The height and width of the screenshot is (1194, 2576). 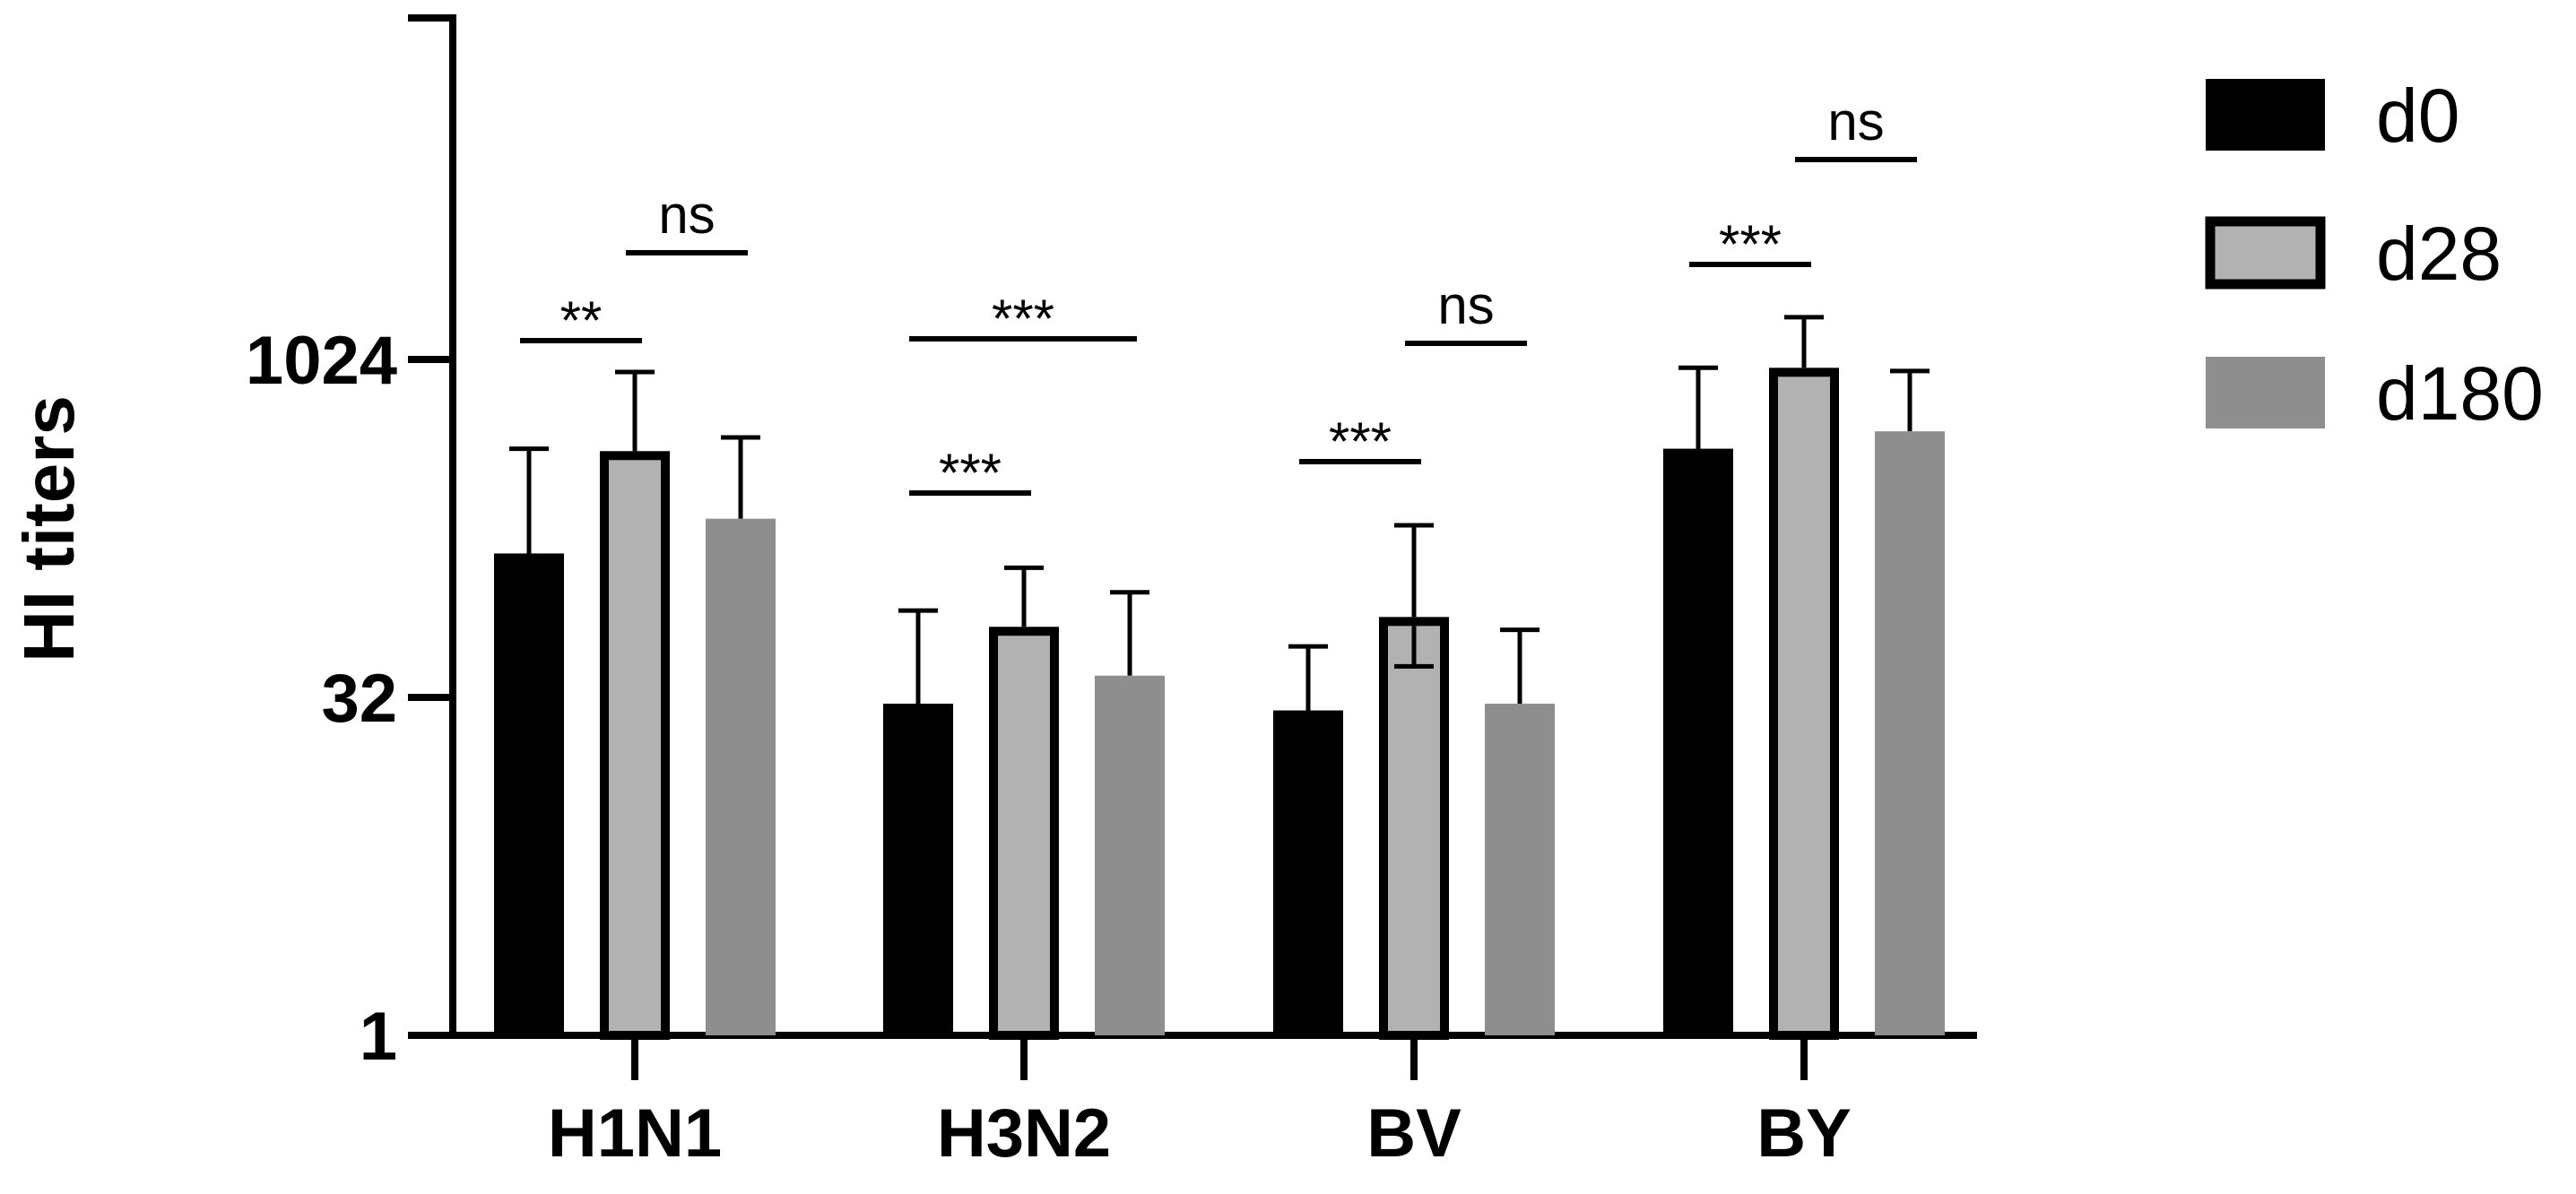 What do you see at coordinates (2417, 116) in the screenshot?
I see `legend-label-d0: d0` at bounding box center [2417, 116].